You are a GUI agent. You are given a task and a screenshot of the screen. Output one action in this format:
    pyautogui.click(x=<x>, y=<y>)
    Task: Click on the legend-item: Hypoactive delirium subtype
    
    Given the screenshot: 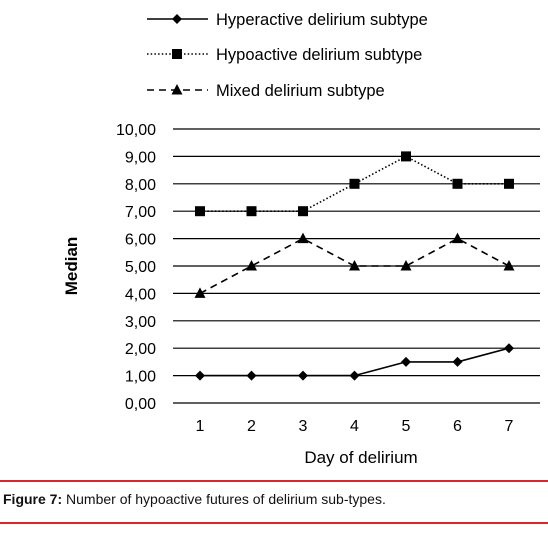 What is the action you would take?
    pyautogui.click(x=284, y=55)
    